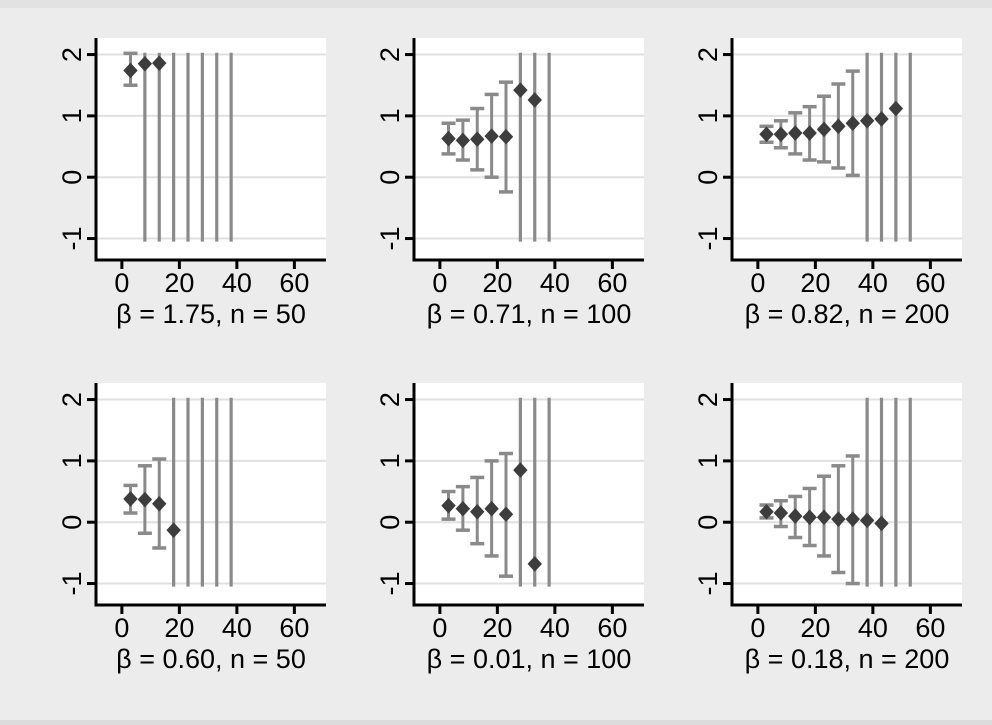 Image resolution: width=992 pixels, height=725 pixels. I want to click on panel-caption: β = 0.71, n = 100, so click(529, 314).